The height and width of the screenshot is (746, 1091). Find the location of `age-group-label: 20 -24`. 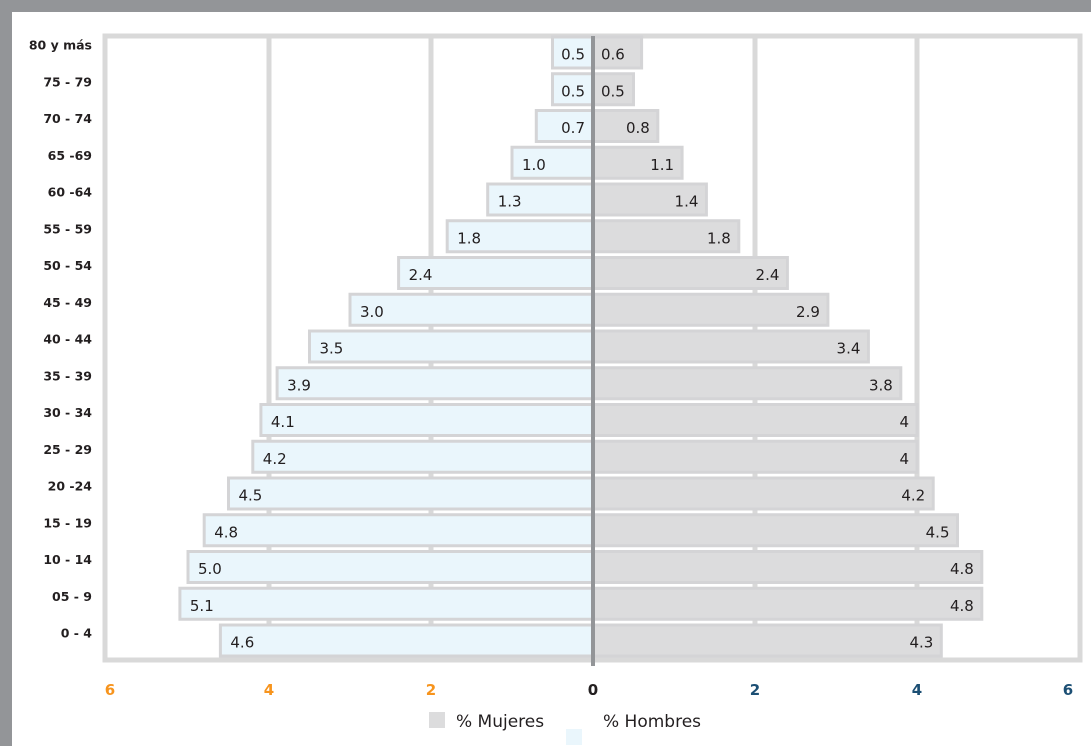

age-group-label: 20 -24 is located at coordinates (70, 486).